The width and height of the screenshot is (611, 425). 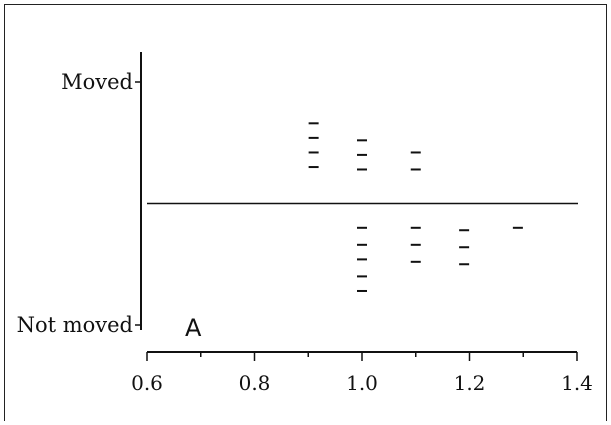 I want to click on x-tick-label: 1.4, so click(x=577, y=383).